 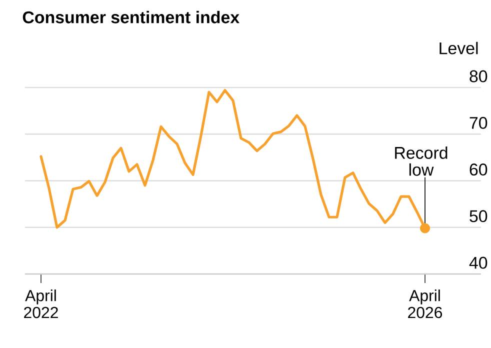 What do you see at coordinates (479, 170) in the screenshot?
I see `y-tick-label: 60` at bounding box center [479, 170].